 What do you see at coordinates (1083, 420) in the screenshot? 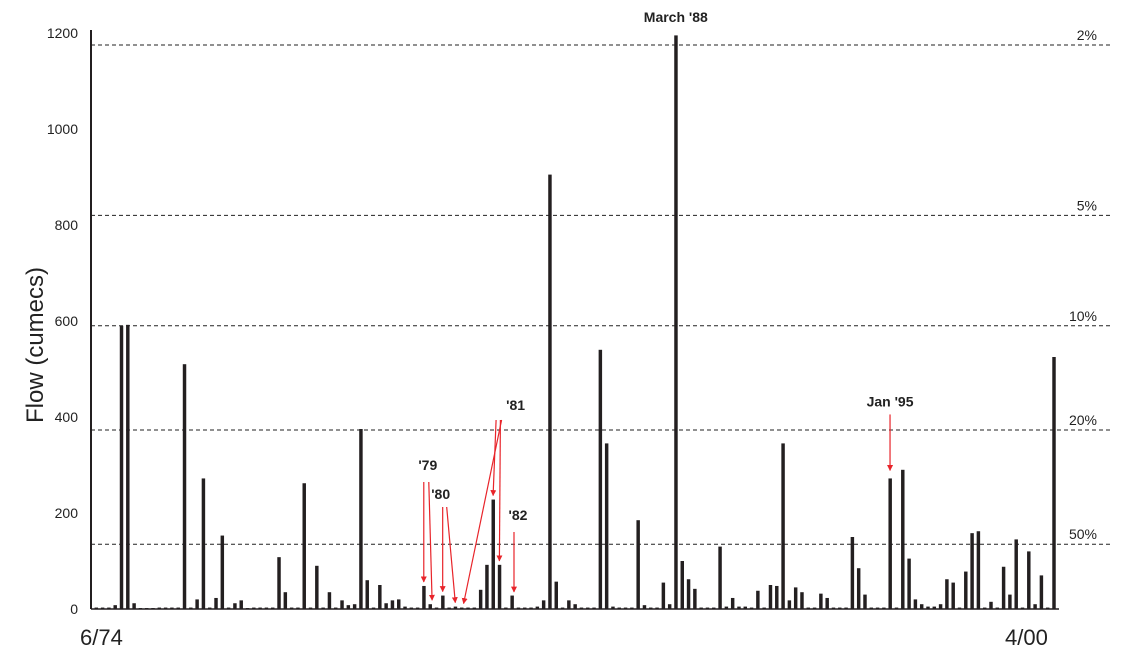
I see `reference-line-label: 20%` at bounding box center [1083, 420].